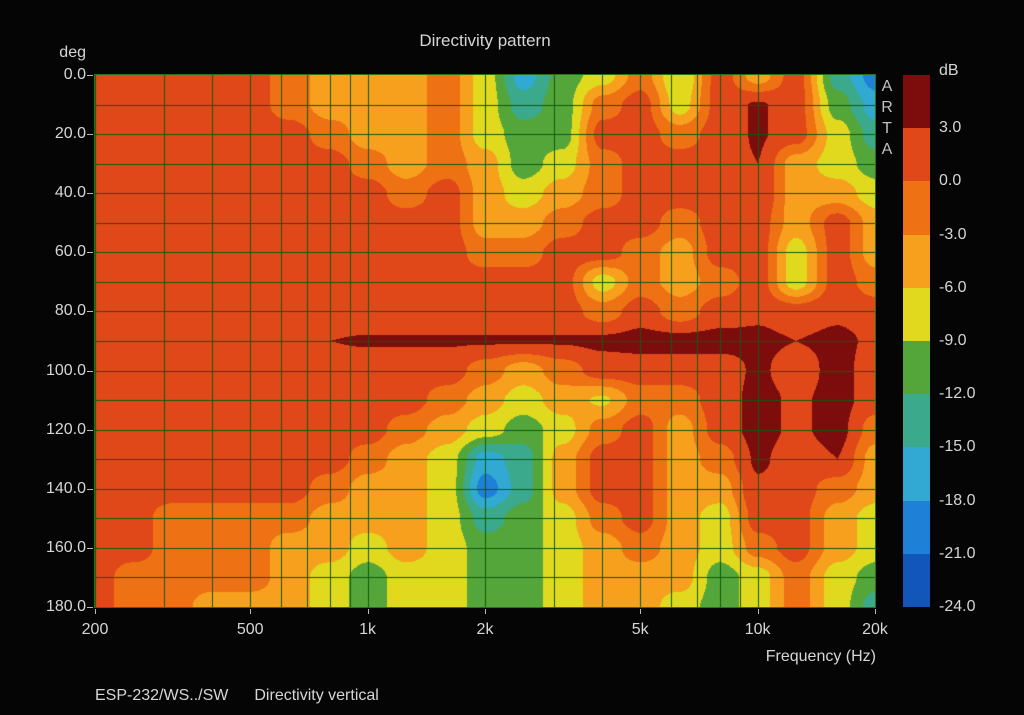 Image resolution: width=1024 pixels, height=715 pixels. I want to click on x-axis-tick-label: 20k, so click(875, 629).